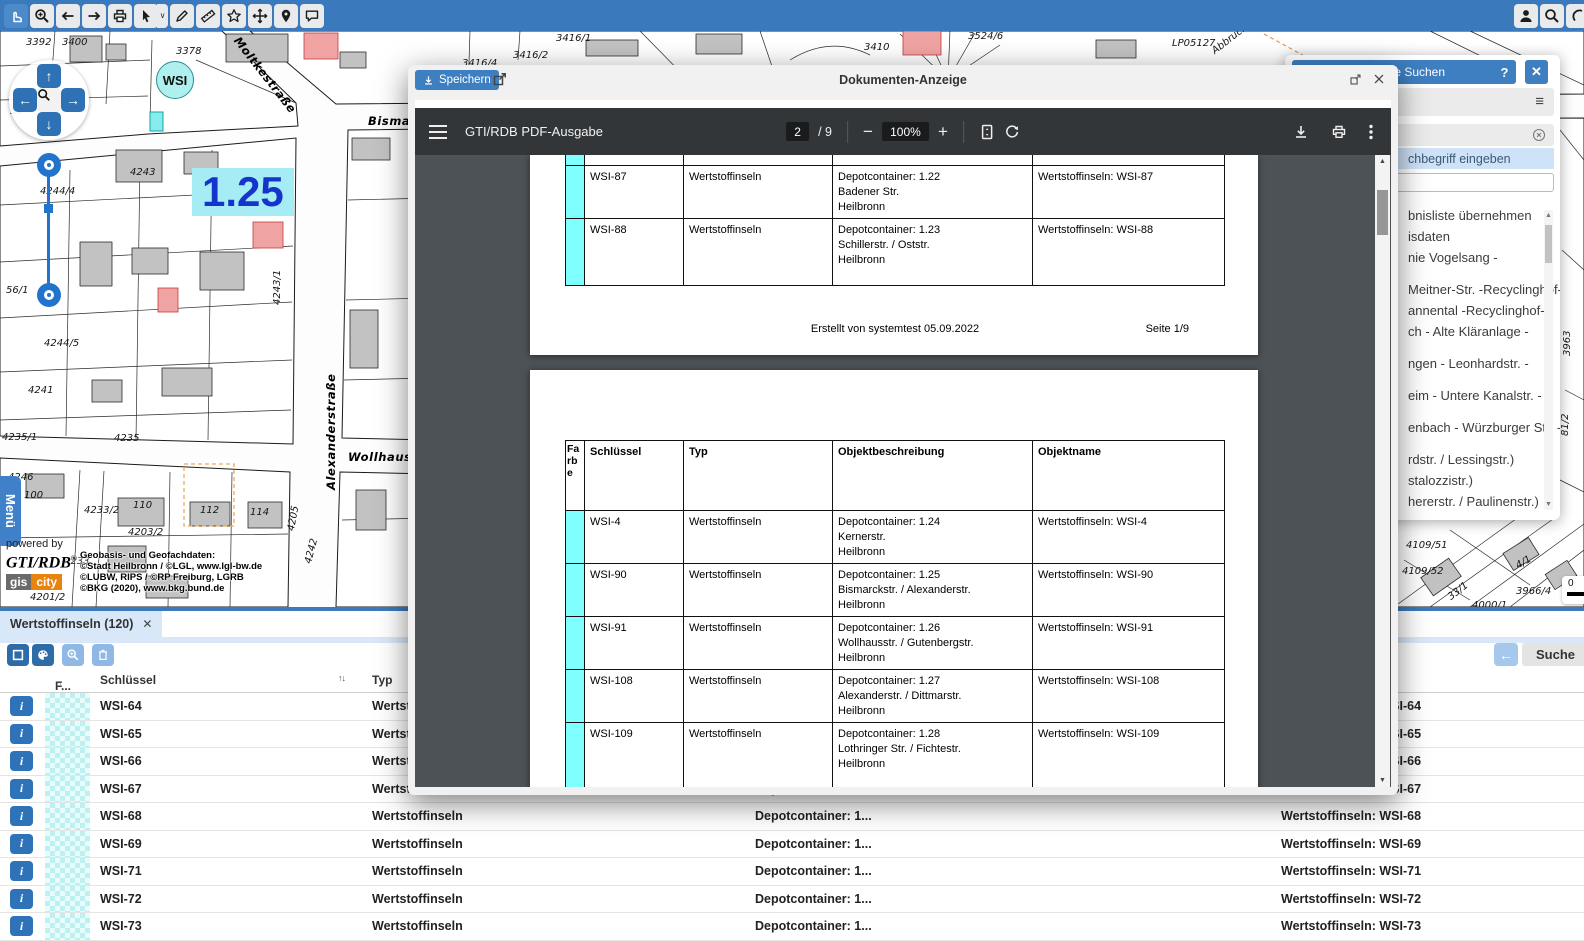 The image size is (1584, 941). What do you see at coordinates (1382, 471) in the screenshot?
I see `pdf-scrollbar: ▲ ▼` at bounding box center [1382, 471].